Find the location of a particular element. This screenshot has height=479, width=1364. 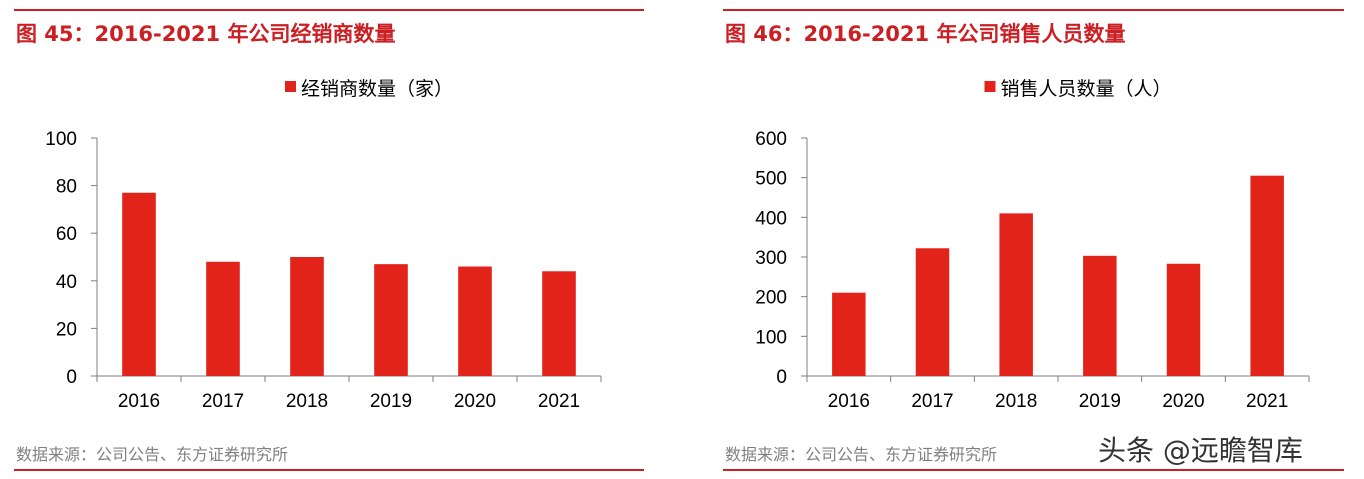

y-tick-label: 40 is located at coordinates (66, 282).